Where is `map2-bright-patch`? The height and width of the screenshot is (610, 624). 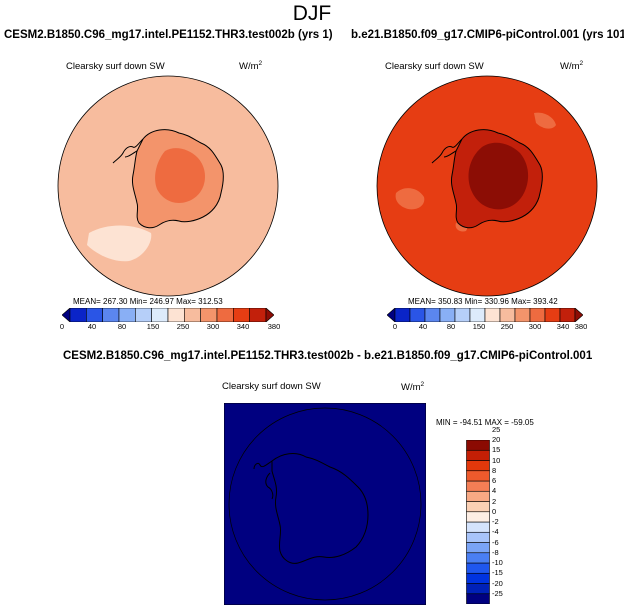 map2-bright-patch is located at coordinates (475, 172).